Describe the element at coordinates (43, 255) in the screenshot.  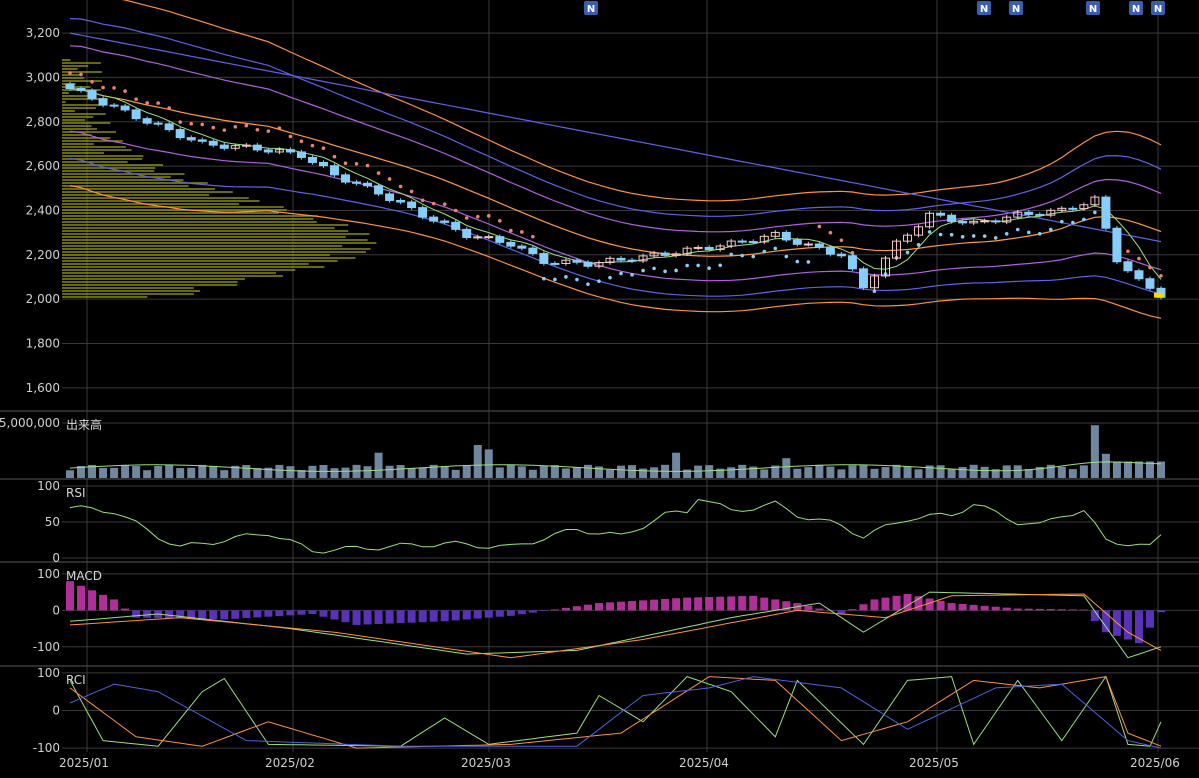
I see `price-tick-label: 2,200` at that location.